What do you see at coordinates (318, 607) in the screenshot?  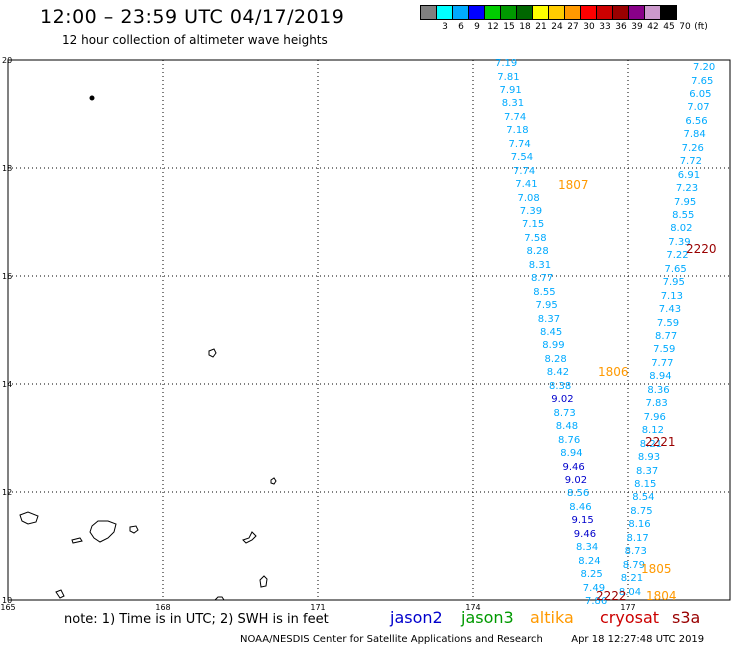 I see `longitude-label: 171` at bounding box center [318, 607].